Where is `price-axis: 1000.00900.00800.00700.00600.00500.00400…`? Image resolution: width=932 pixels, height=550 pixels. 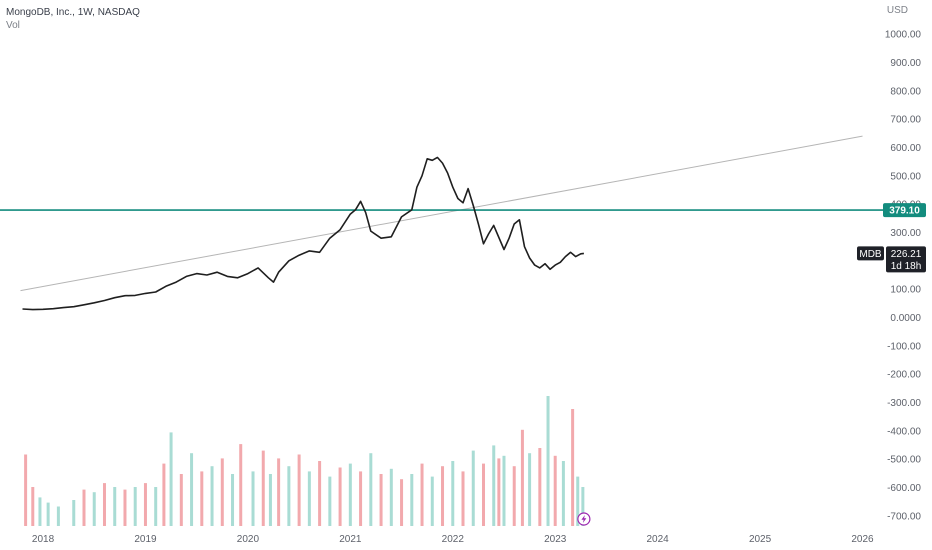 price-axis: 1000.00900.00800.00700.00600.00500.00400… is located at coordinates (903, 276).